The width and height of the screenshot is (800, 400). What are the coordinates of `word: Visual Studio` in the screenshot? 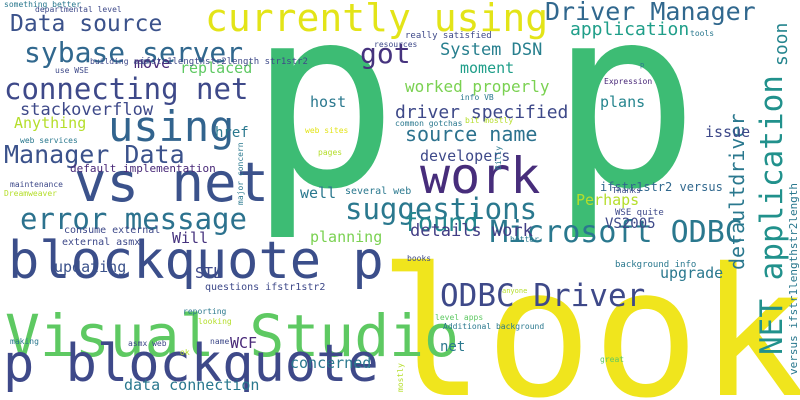 It's located at (232, 336).